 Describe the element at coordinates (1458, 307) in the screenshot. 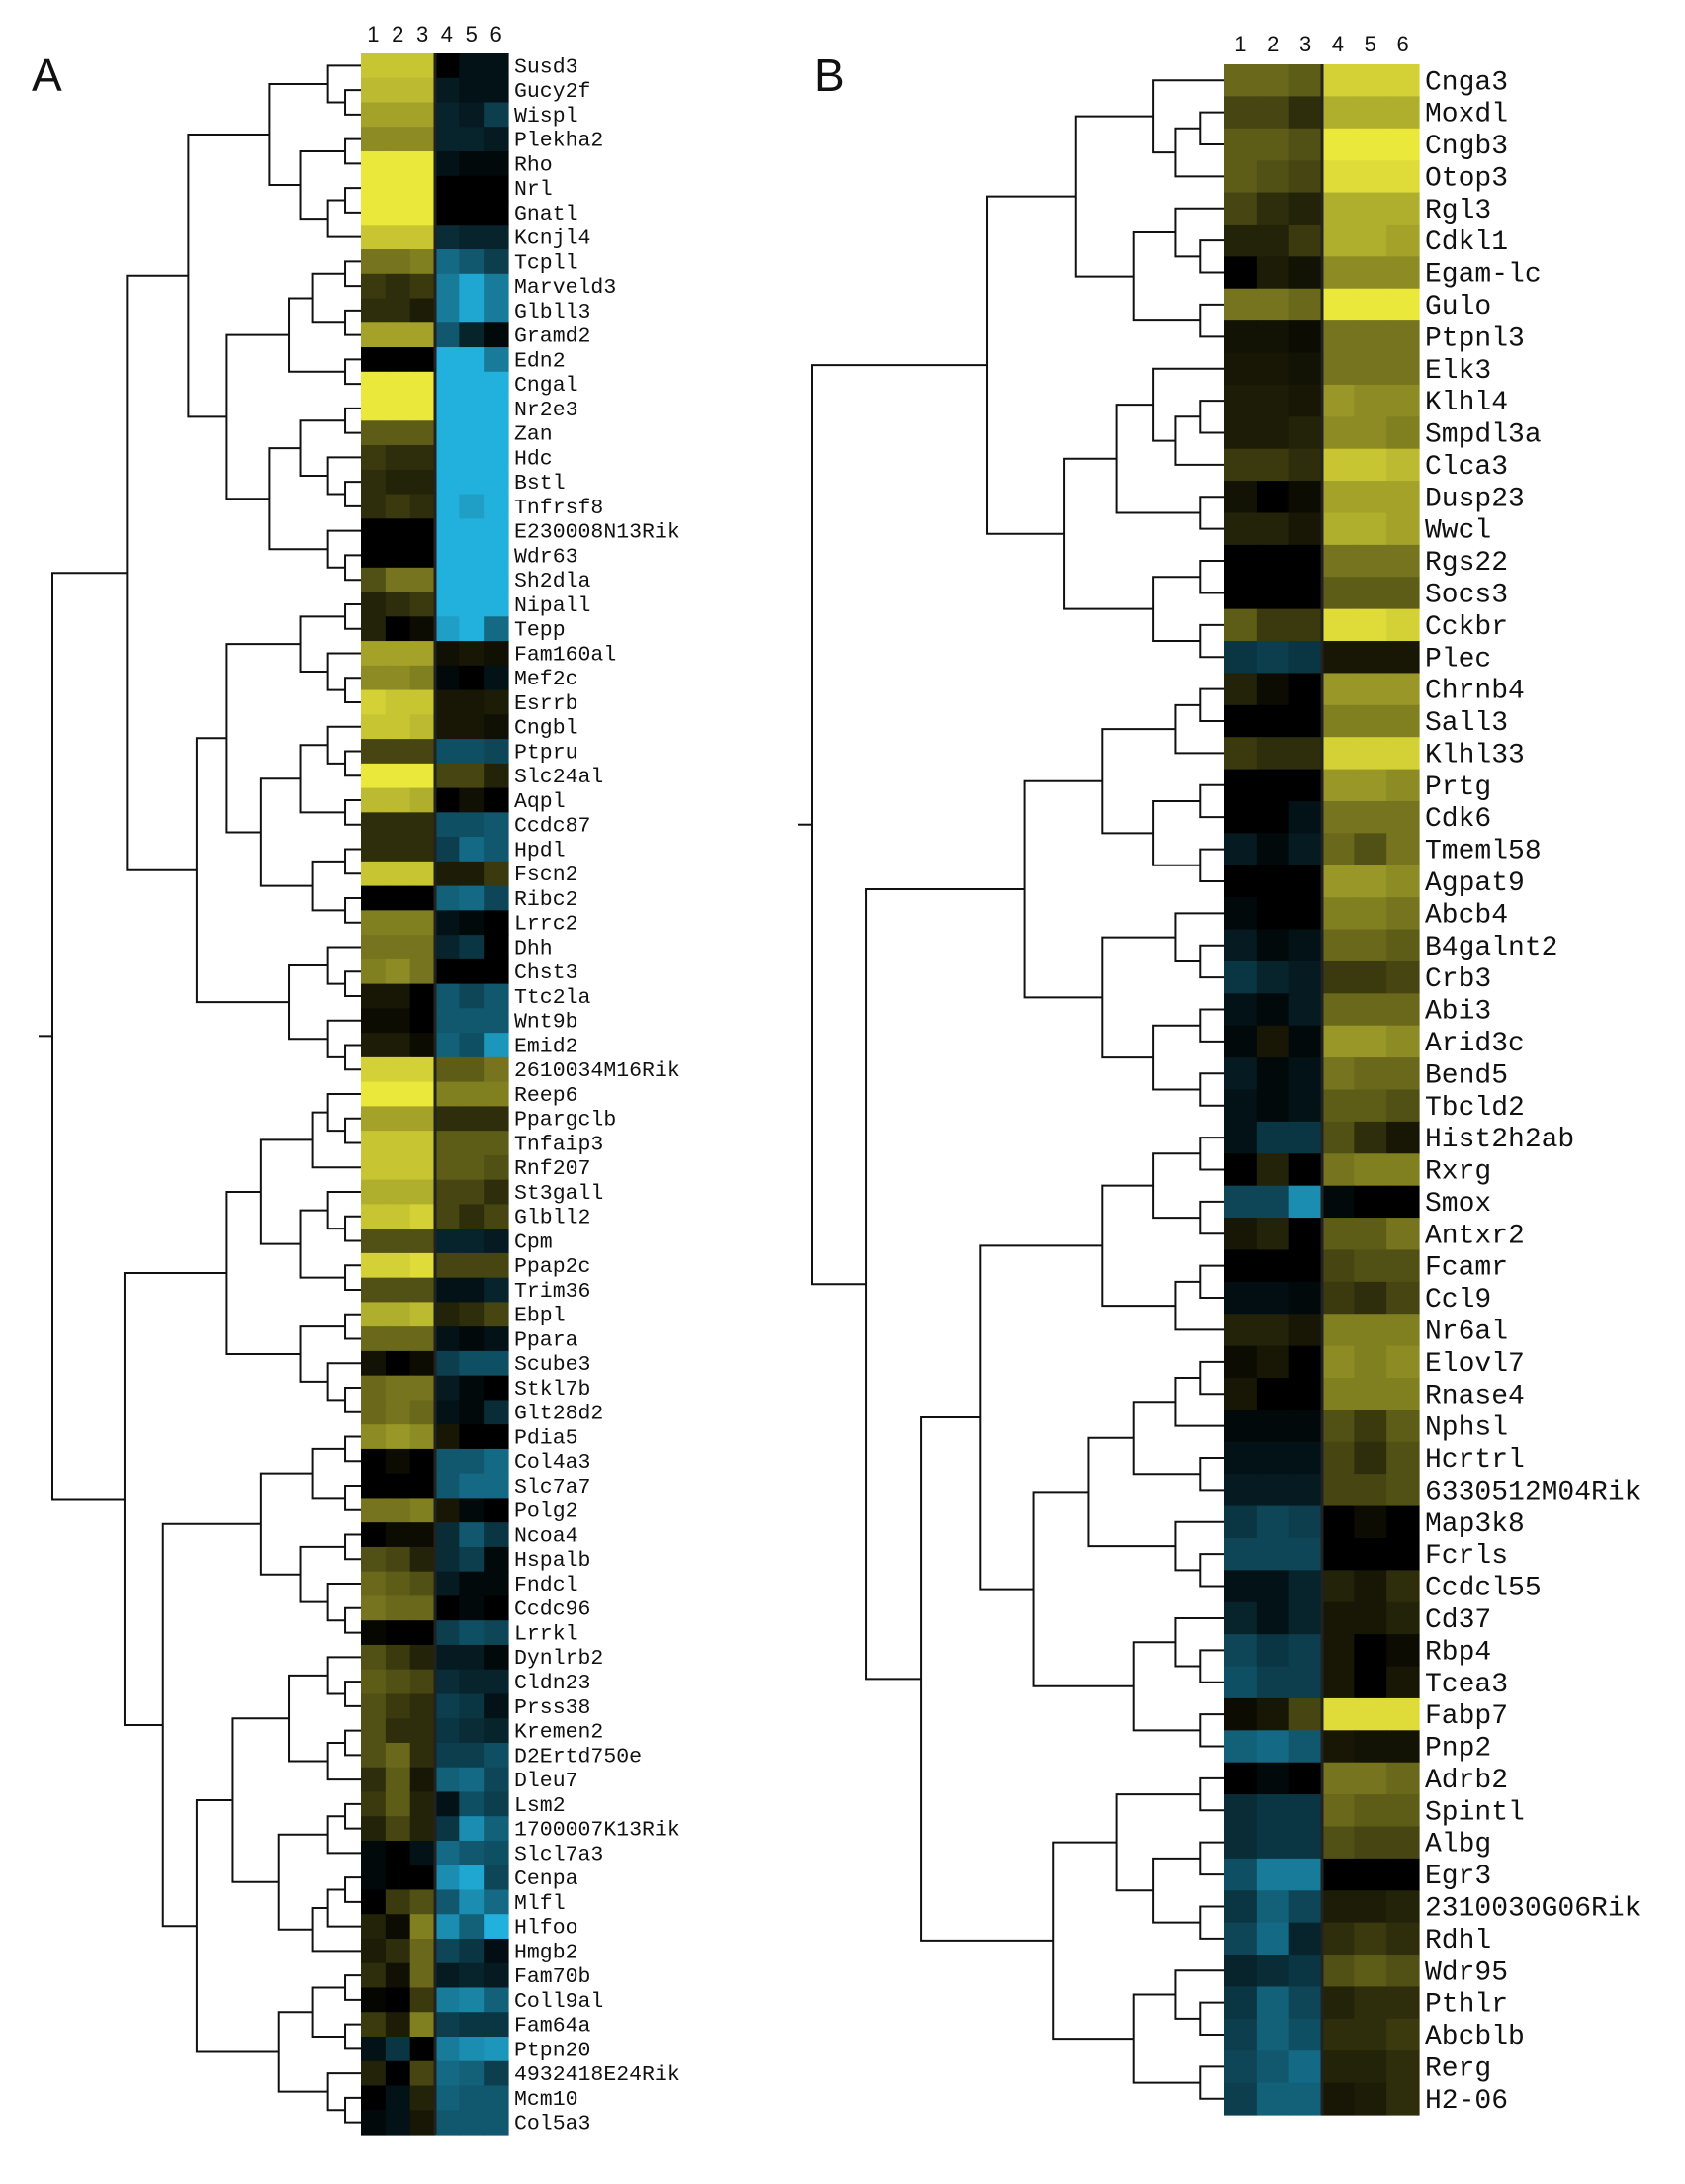

I see `gene-label: Gulo` at that location.